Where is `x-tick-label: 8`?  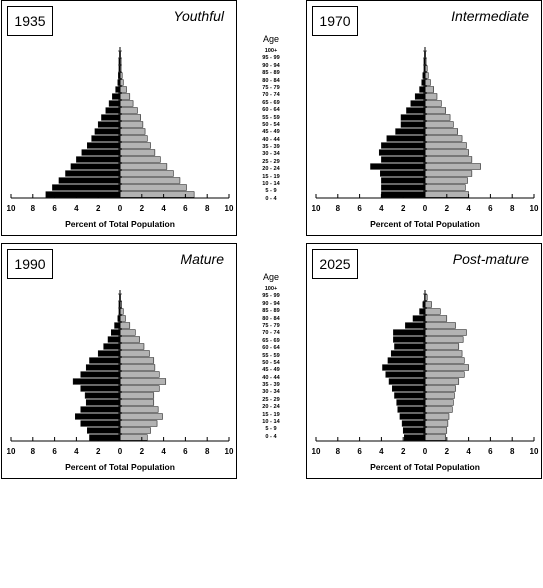 x-tick-label: 8 is located at coordinates (33, 451).